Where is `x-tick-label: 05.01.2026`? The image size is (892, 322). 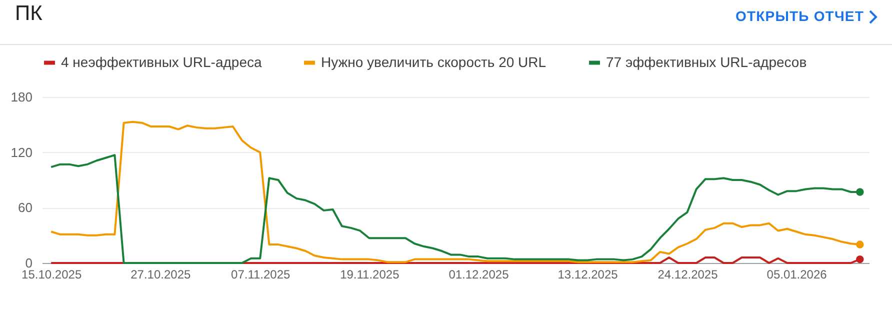
x-tick-label: 05.01.2026 is located at coordinates (797, 275).